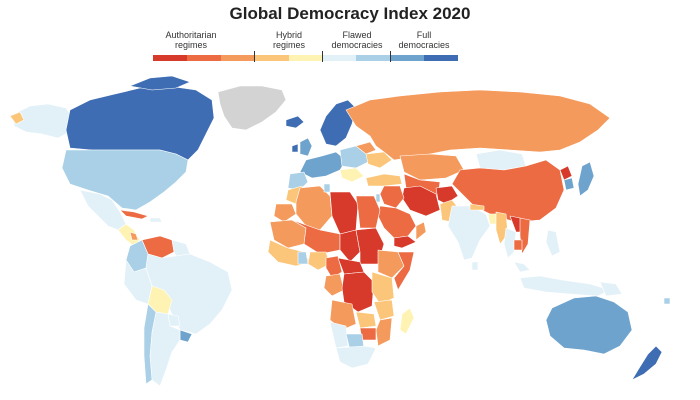  Describe the element at coordinates (344, 213) in the screenshot. I see `region-libya` at that location.